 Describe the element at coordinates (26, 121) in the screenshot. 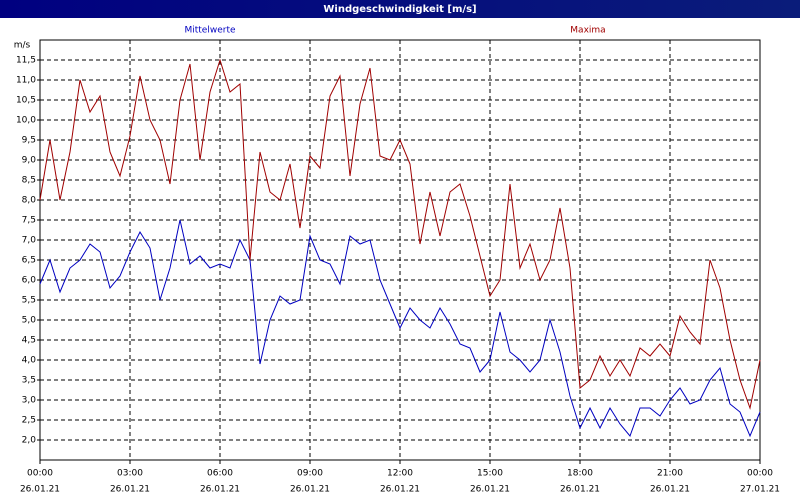

I see `y-tick-label: 10,0` at that location.